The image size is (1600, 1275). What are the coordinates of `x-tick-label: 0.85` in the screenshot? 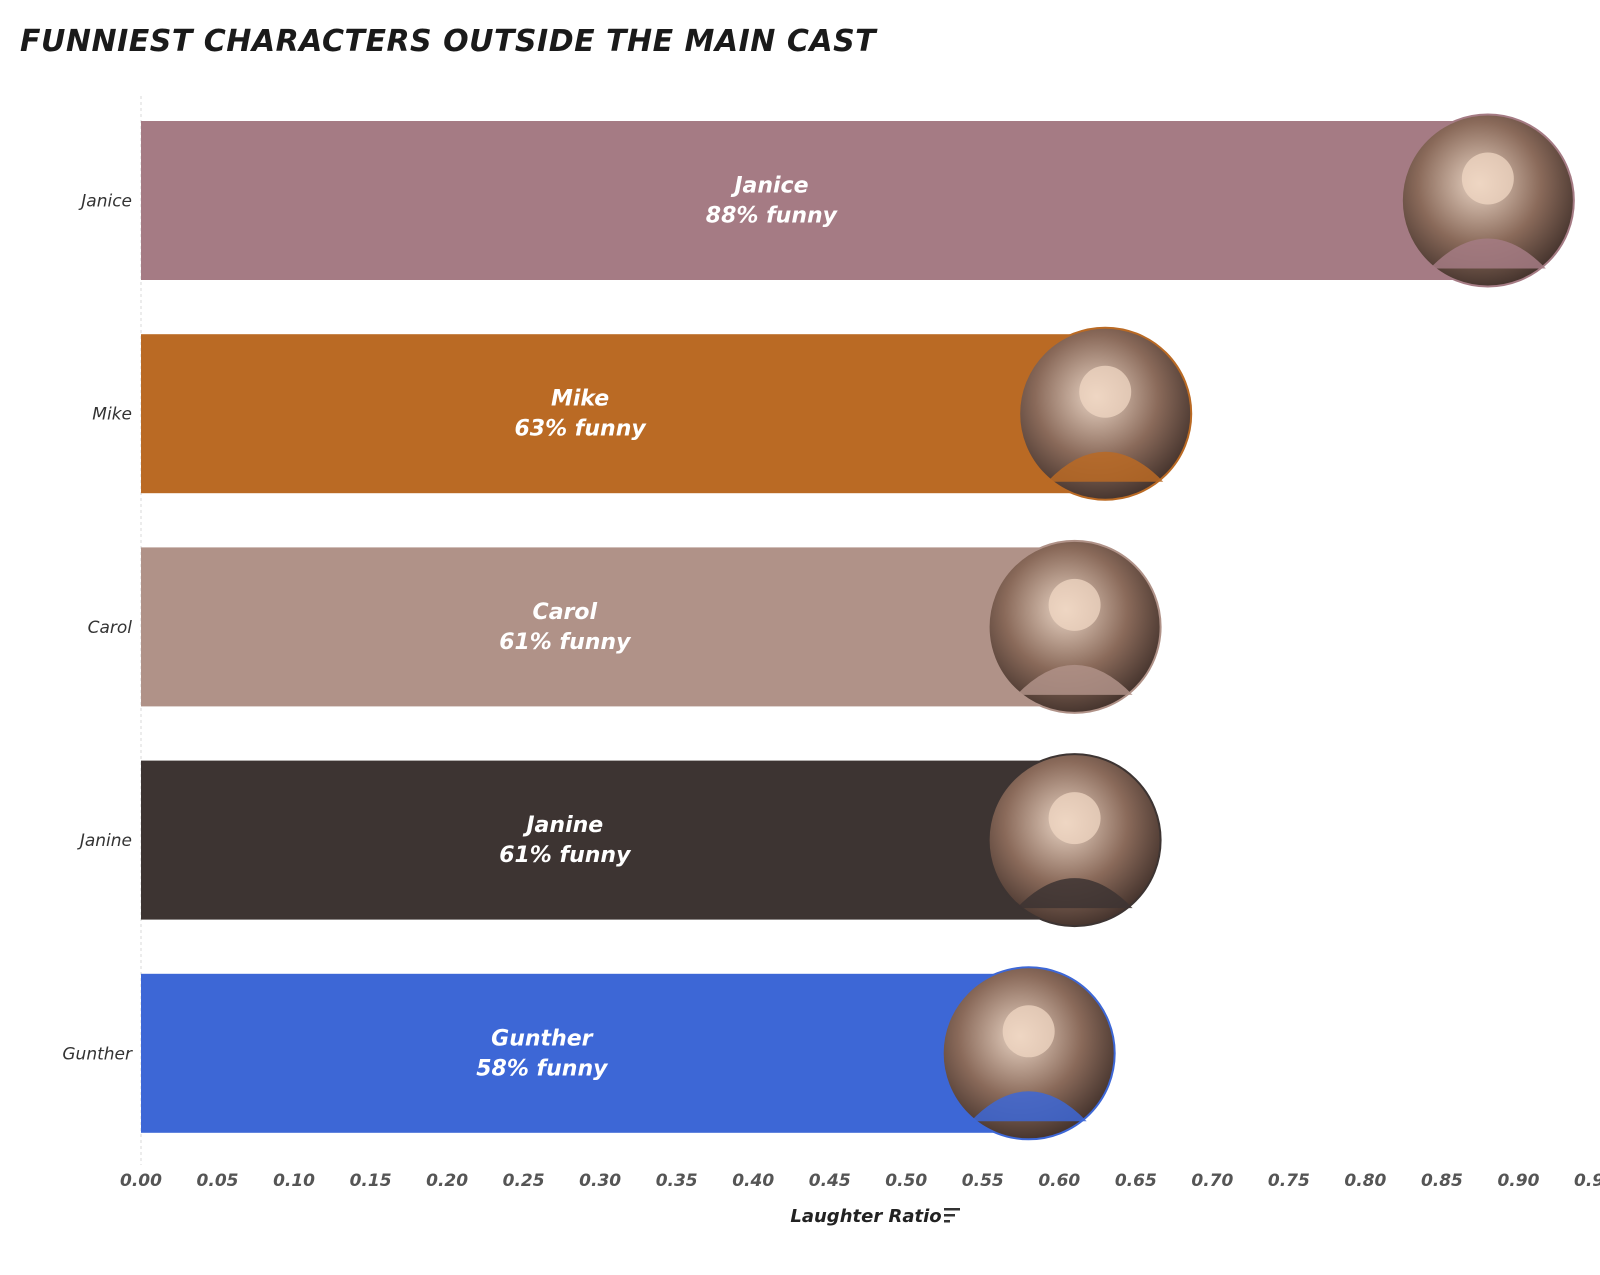 It's located at (1442, 1181).